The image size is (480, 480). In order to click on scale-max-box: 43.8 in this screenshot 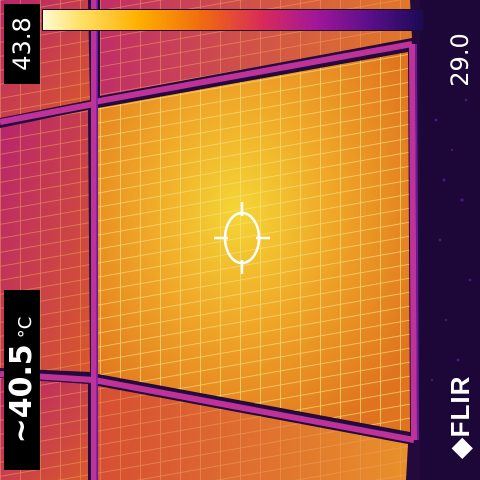, I will do `click(22, 44)`.